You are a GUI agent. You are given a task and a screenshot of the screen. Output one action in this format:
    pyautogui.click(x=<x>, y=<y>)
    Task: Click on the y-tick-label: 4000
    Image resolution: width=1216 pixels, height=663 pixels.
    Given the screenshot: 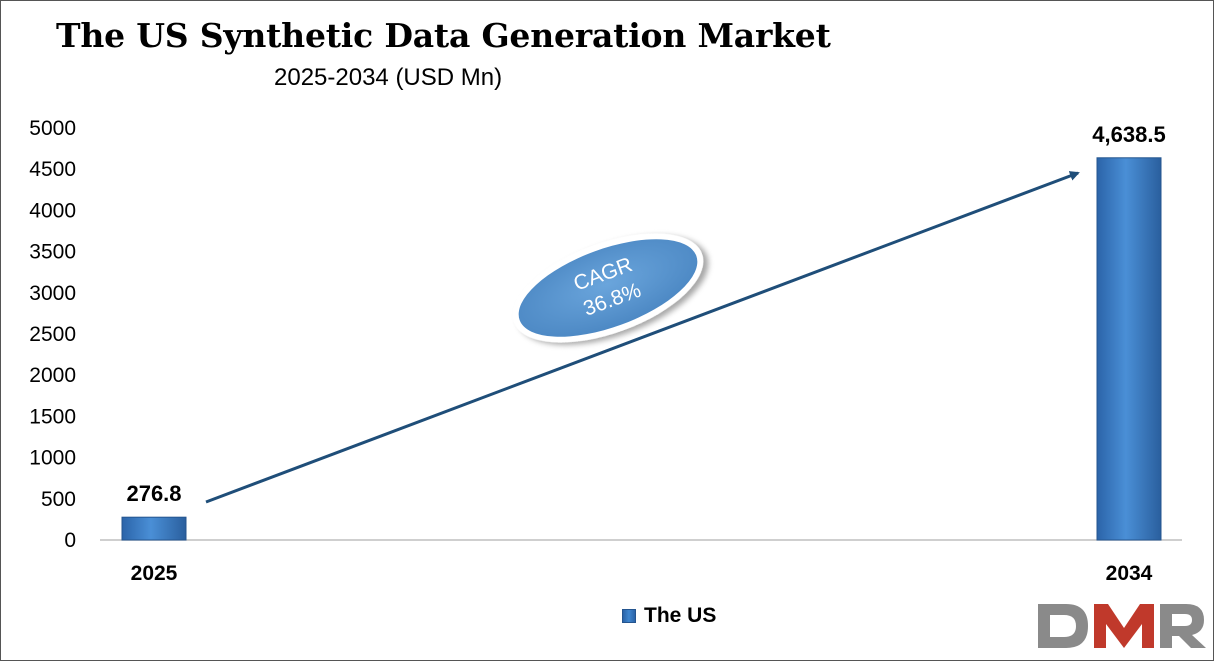 What is the action you would take?
    pyautogui.click(x=52, y=210)
    